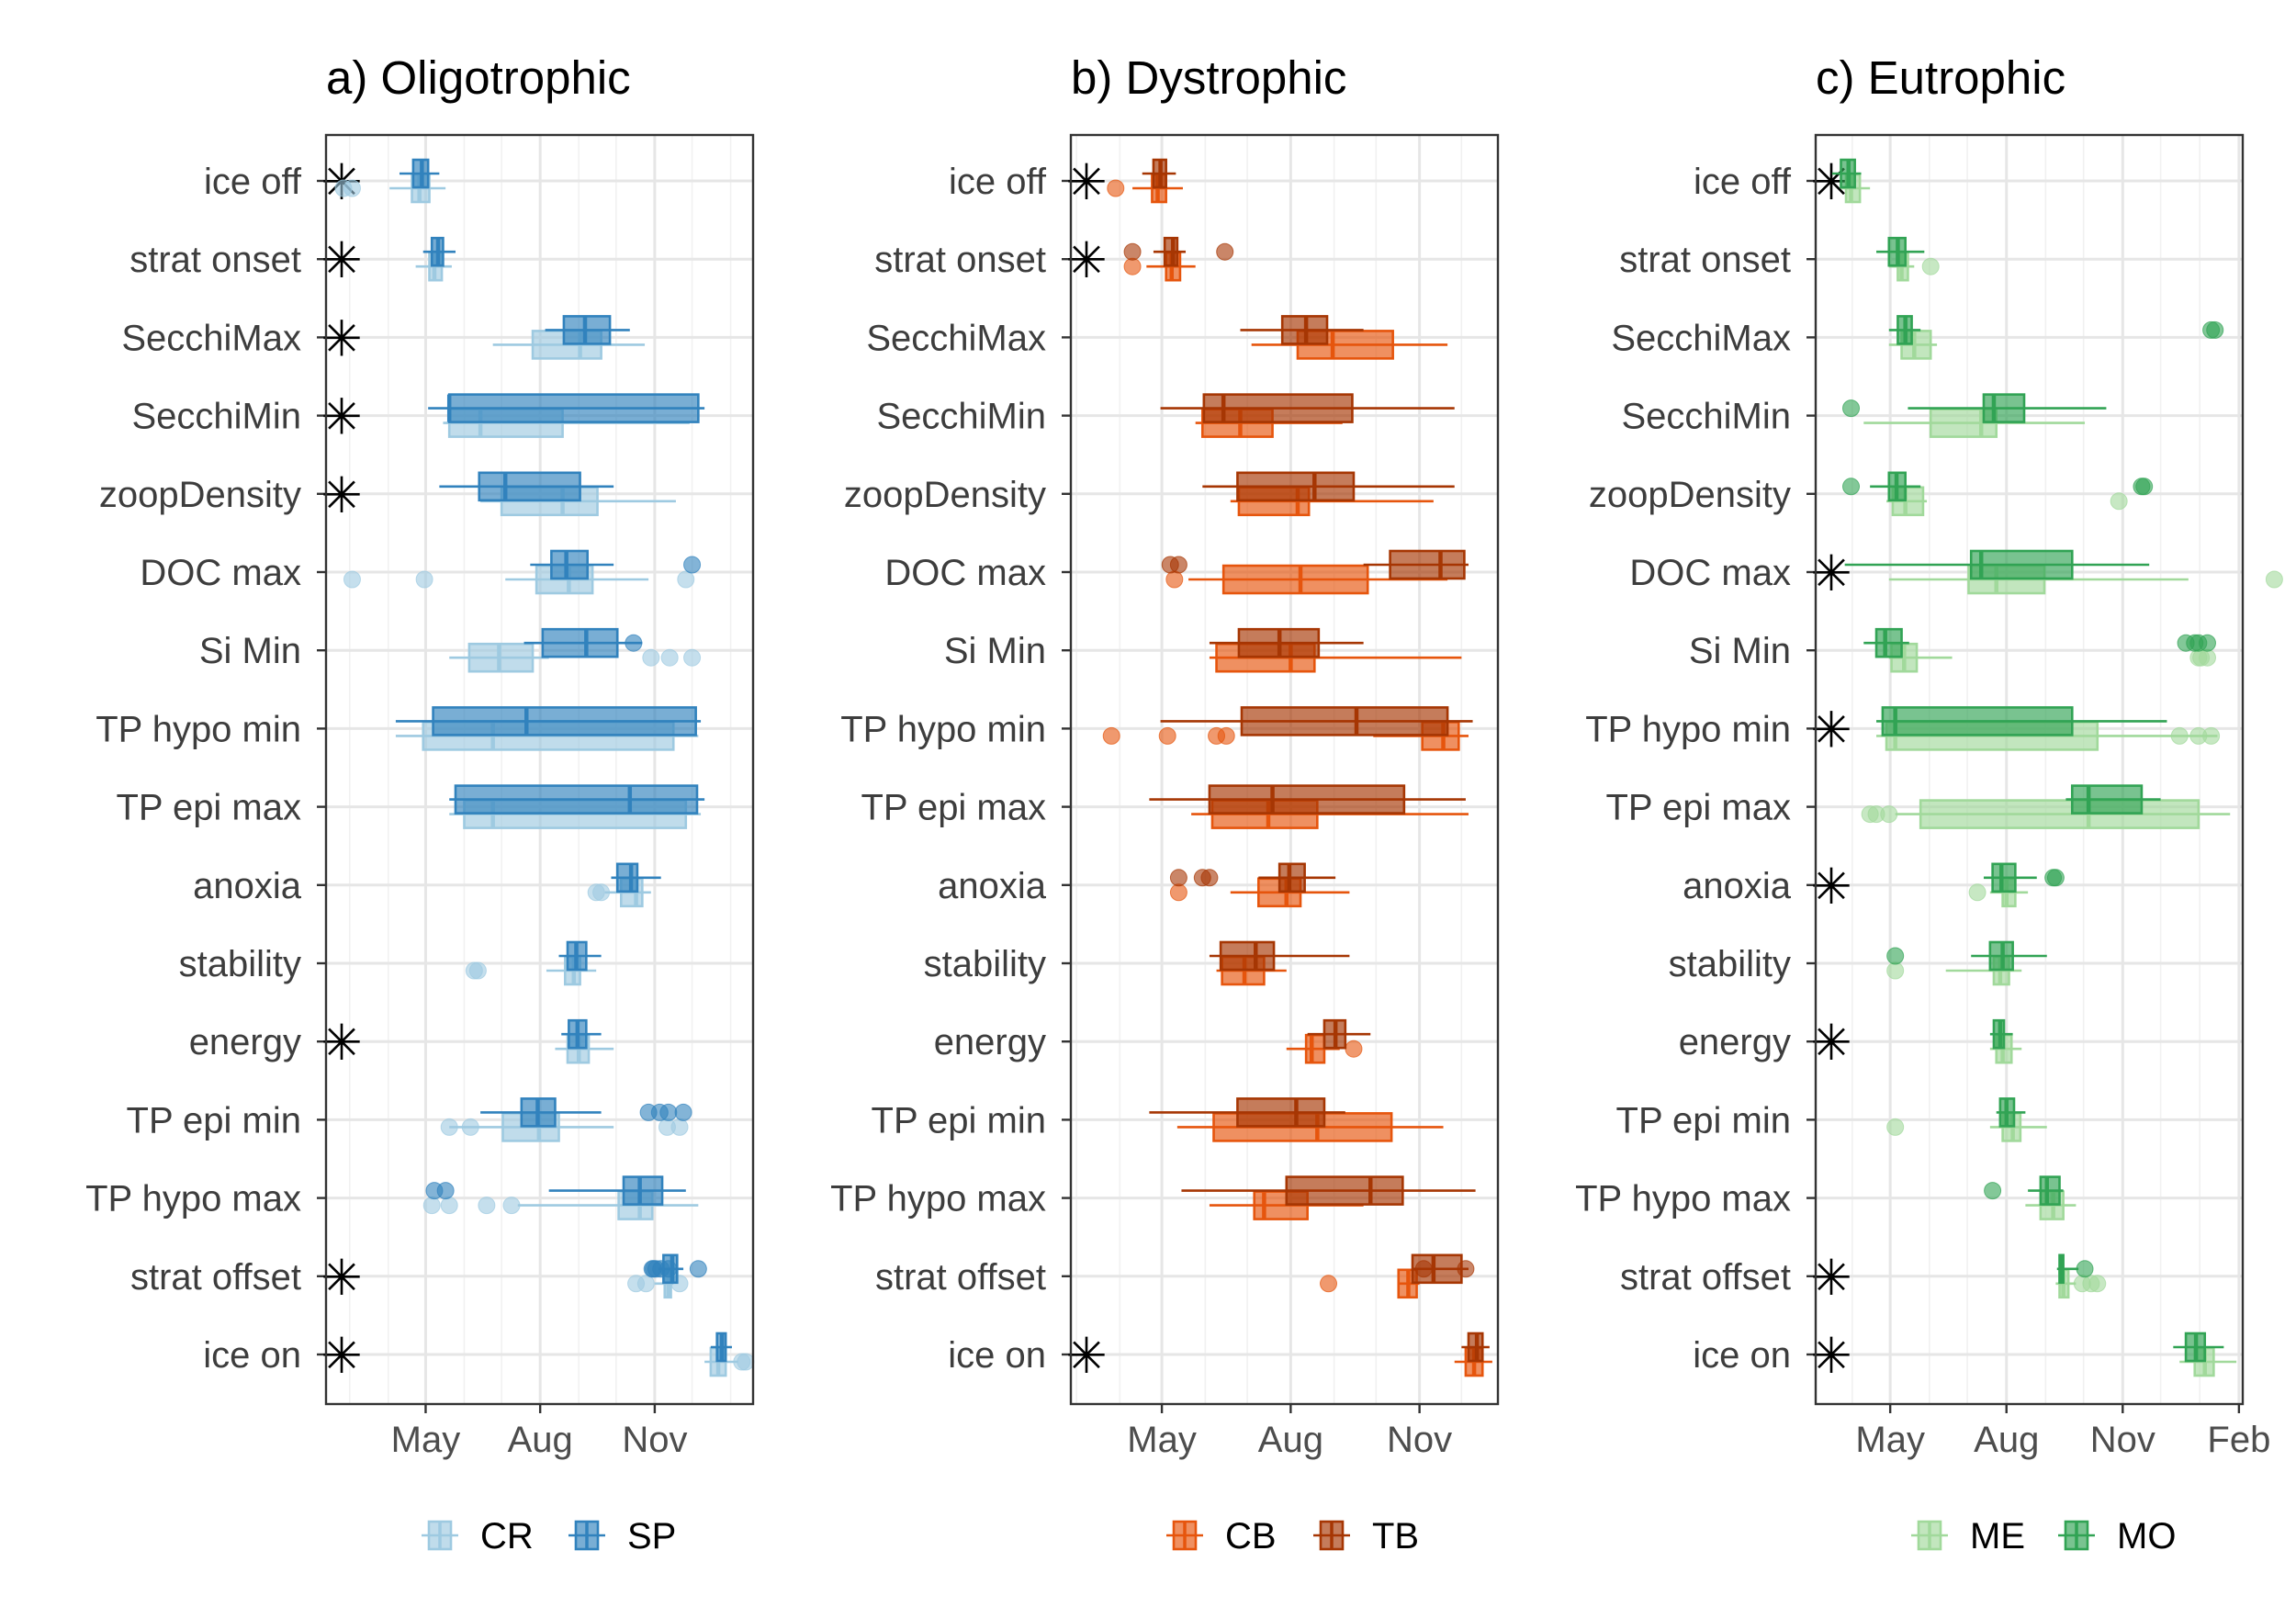  What do you see at coordinates (390, 188) in the screenshot?
I see `box-cr` at bounding box center [390, 188].